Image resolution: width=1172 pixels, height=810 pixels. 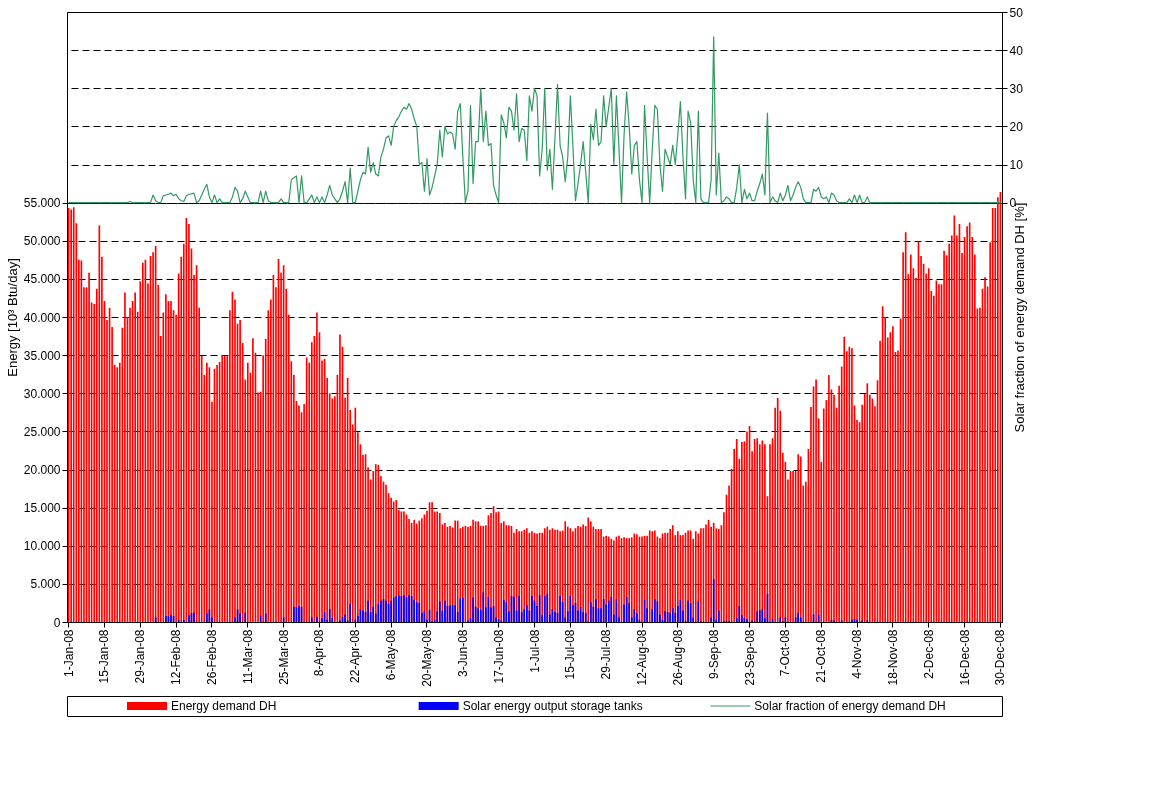 What do you see at coordinates (498, 656) in the screenshot?
I see `x-tick-label: 17-Jun-08` at bounding box center [498, 656].